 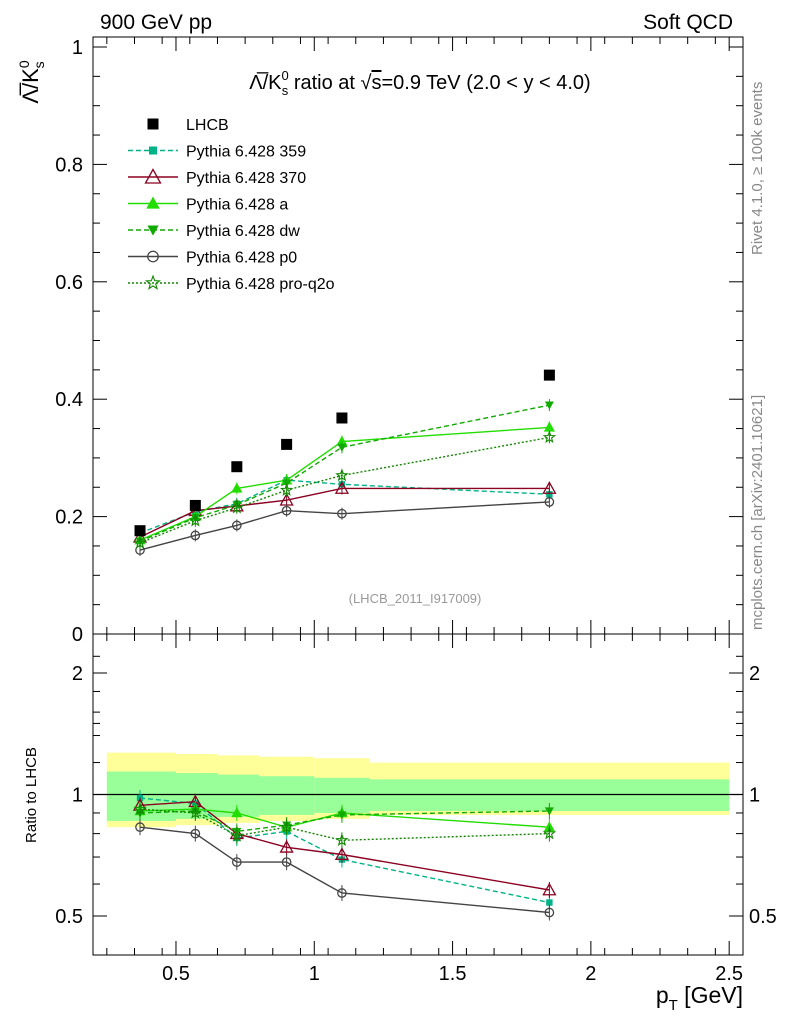 I want to click on legend-item-pythia-6-428-pro-q2o: Pythia 6.428 pro-q2o, so click(x=231, y=283).